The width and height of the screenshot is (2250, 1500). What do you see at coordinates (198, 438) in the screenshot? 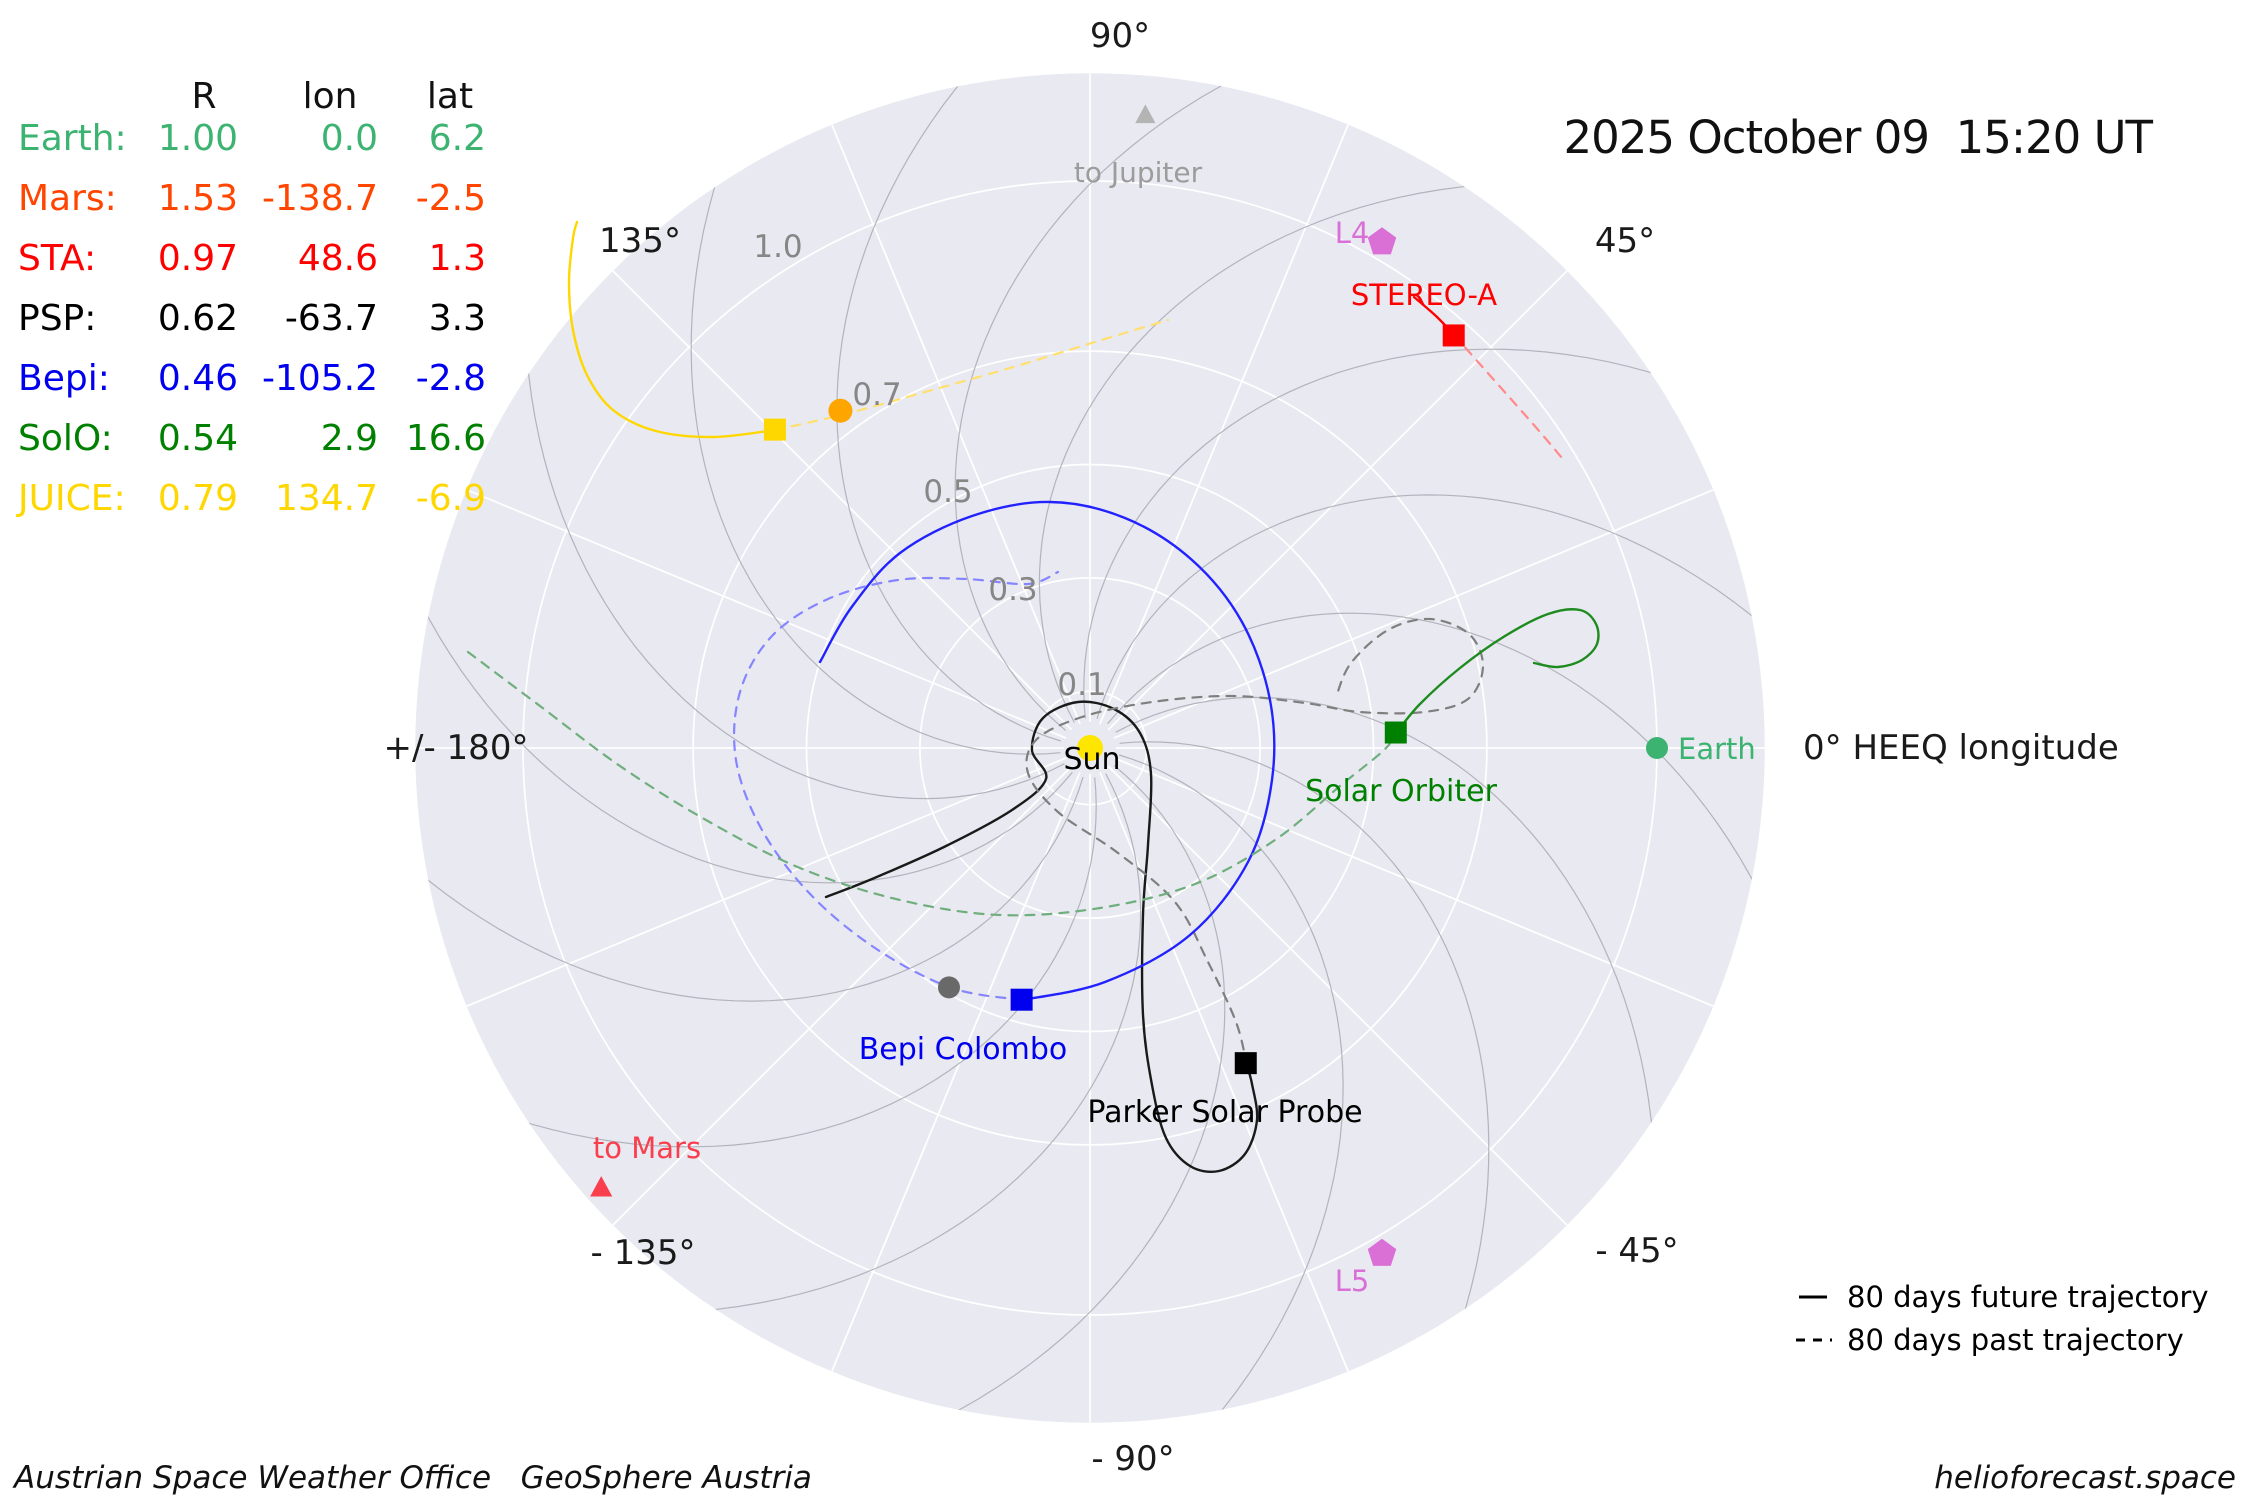
I see `table-row-R: 0.54` at bounding box center [198, 438].